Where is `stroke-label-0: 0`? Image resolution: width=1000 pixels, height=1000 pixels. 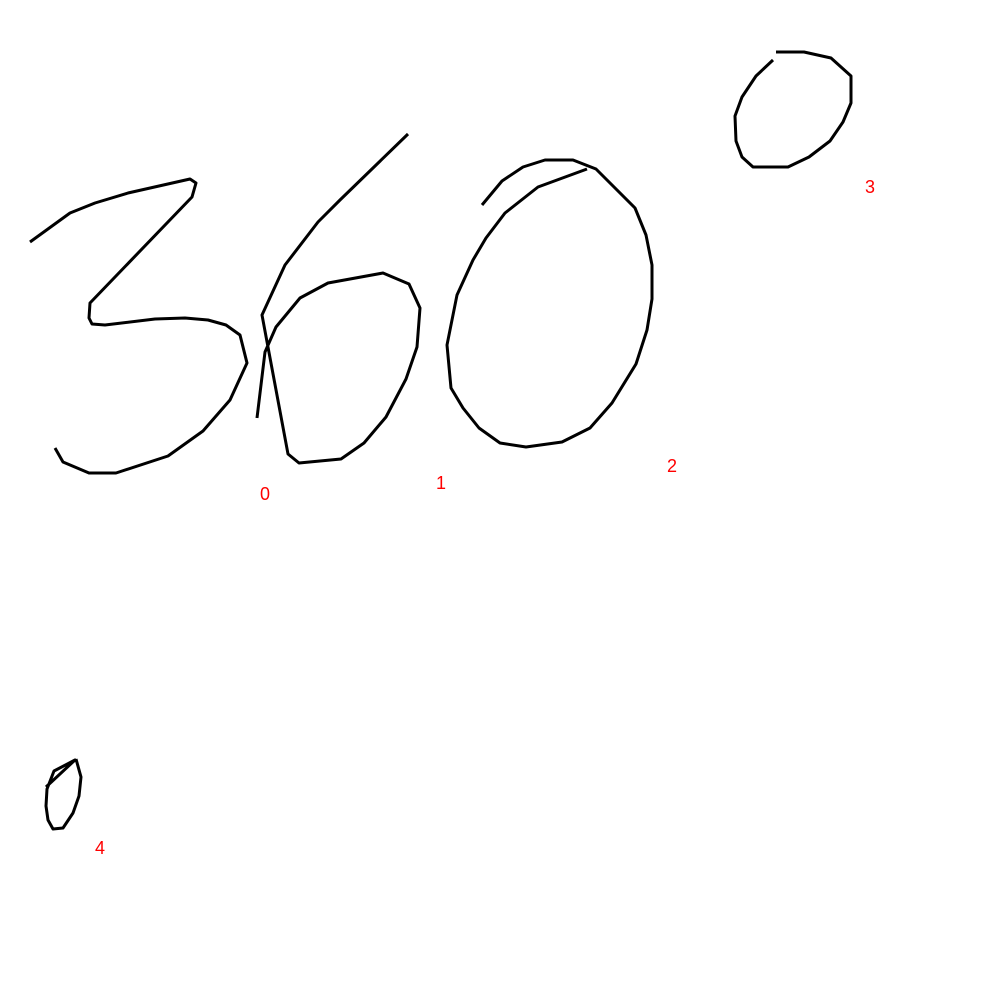
stroke-label-0: 0 is located at coordinates (265, 494).